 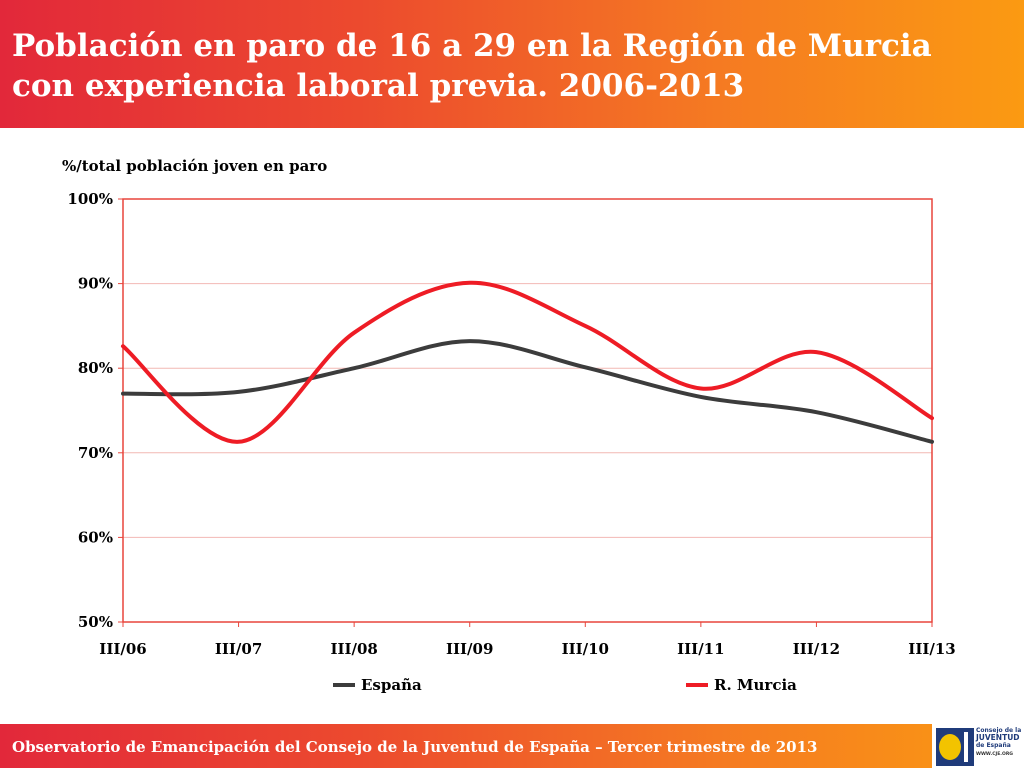 What do you see at coordinates (700, 649) in the screenshot?
I see `x-tick-label: III/11` at bounding box center [700, 649].